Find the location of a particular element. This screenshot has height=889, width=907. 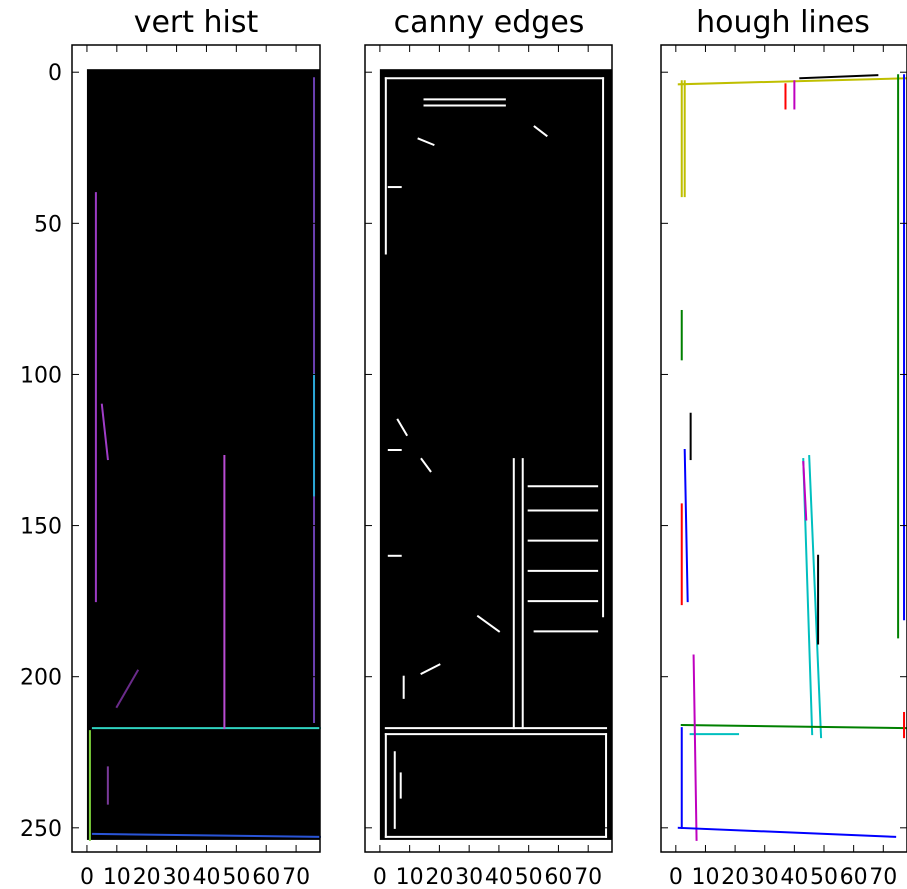

y-tick-label: 0 is located at coordinates (55, 73).